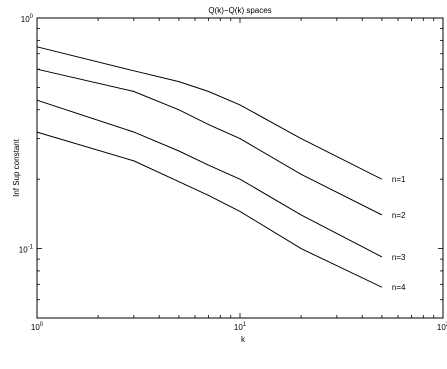 The height and width of the screenshot is (369, 447). What do you see at coordinates (16, 167) in the screenshot?
I see `y-axis-label: Inf Sup constant` at bounding box center [16, 167].